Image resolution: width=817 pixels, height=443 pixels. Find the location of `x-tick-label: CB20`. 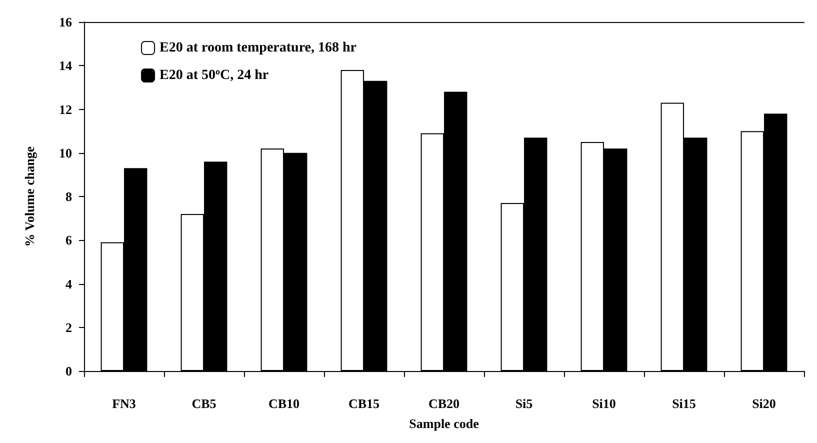

x-tick-label: CB20 is located at coordinates (444, 403).